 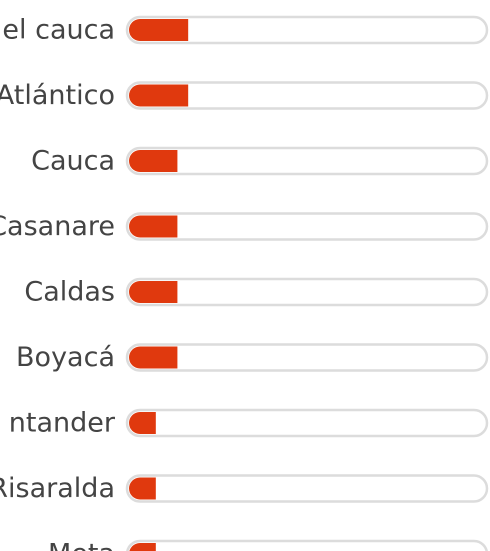 I want to click on category-label: Atlántico, so click(x=57, y=95).